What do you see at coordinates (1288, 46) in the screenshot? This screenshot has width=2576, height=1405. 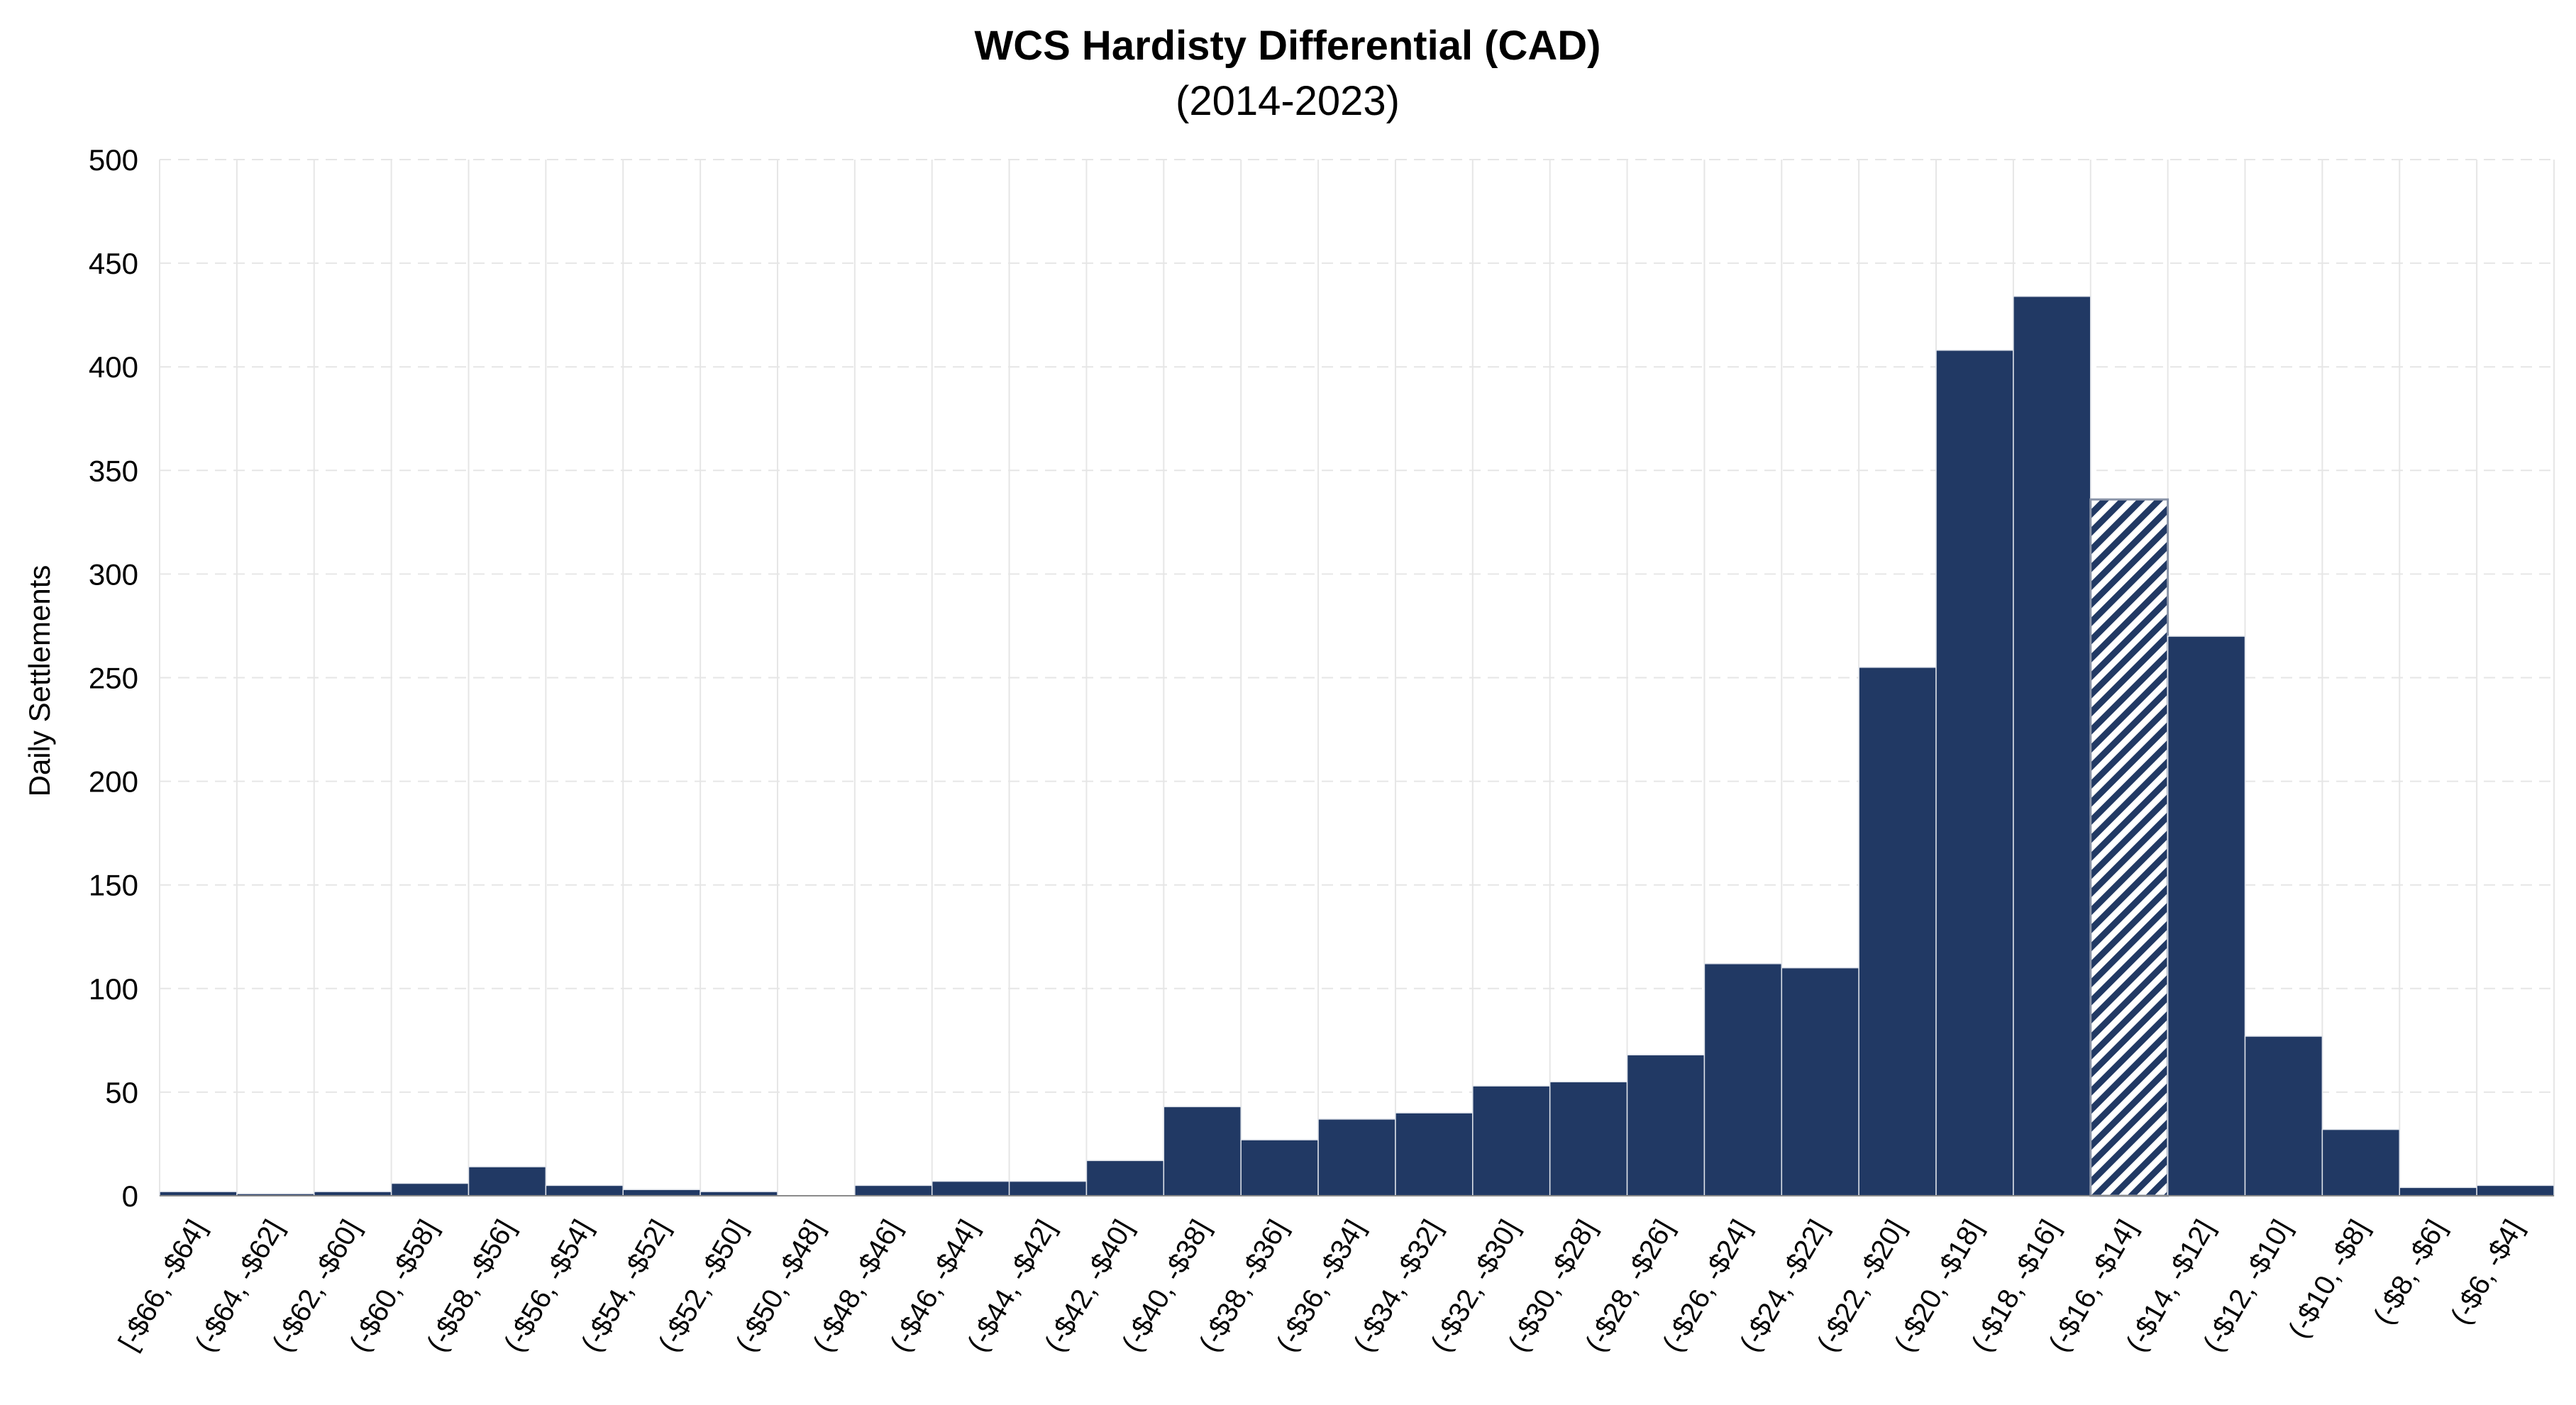 I see `chart-title: WCS Hardisty Differential (CAD)` at bounding box center [1288, 46].